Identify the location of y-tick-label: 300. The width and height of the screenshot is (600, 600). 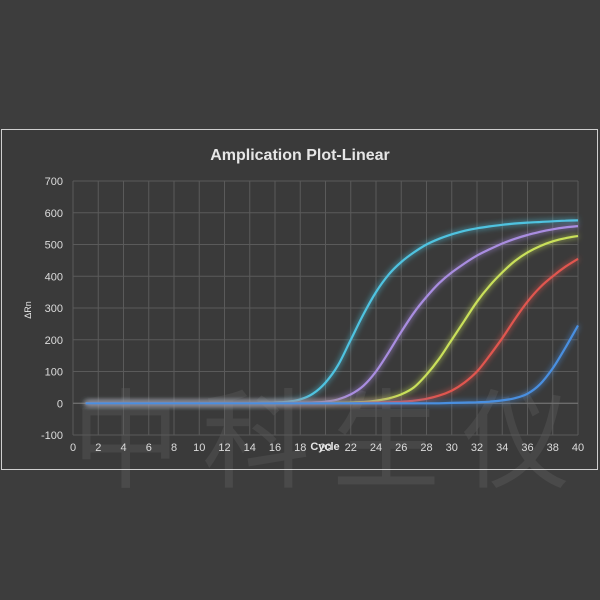
(54, 309).